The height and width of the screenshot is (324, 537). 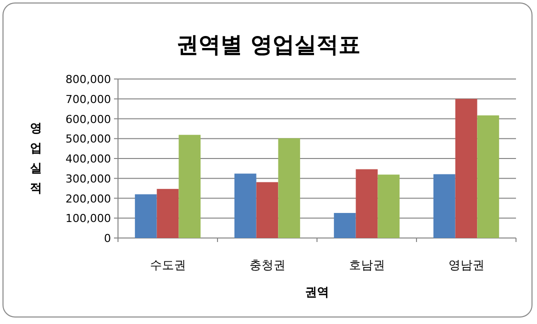 I want to click on x-tick-label: 영남권, so click(x=466, y=265).